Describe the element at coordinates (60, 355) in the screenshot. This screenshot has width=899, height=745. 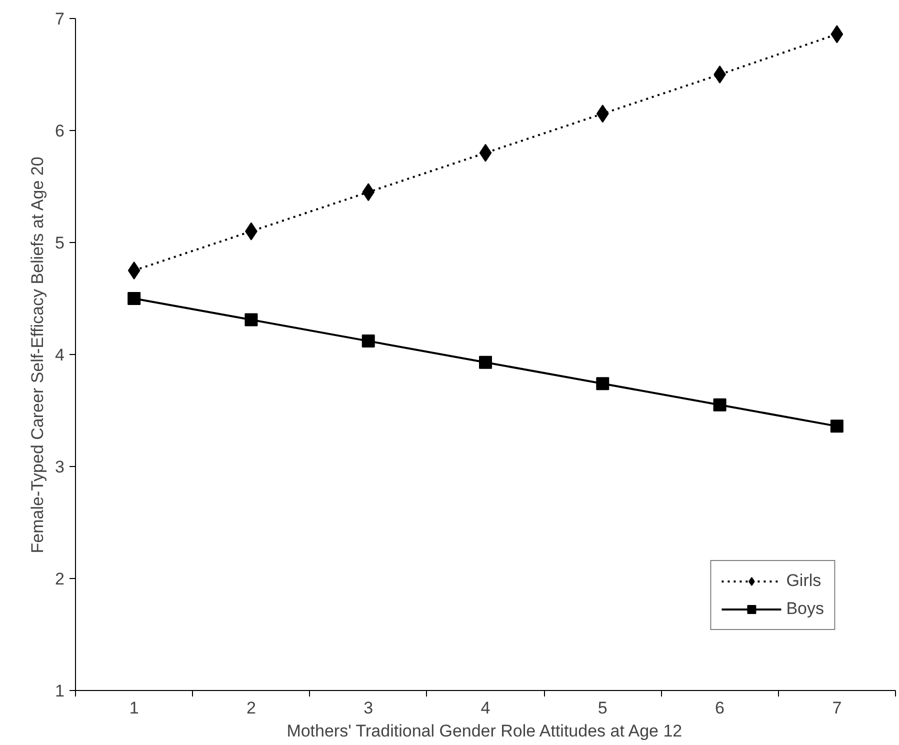
I see `y-tick-label: 4` at that location.